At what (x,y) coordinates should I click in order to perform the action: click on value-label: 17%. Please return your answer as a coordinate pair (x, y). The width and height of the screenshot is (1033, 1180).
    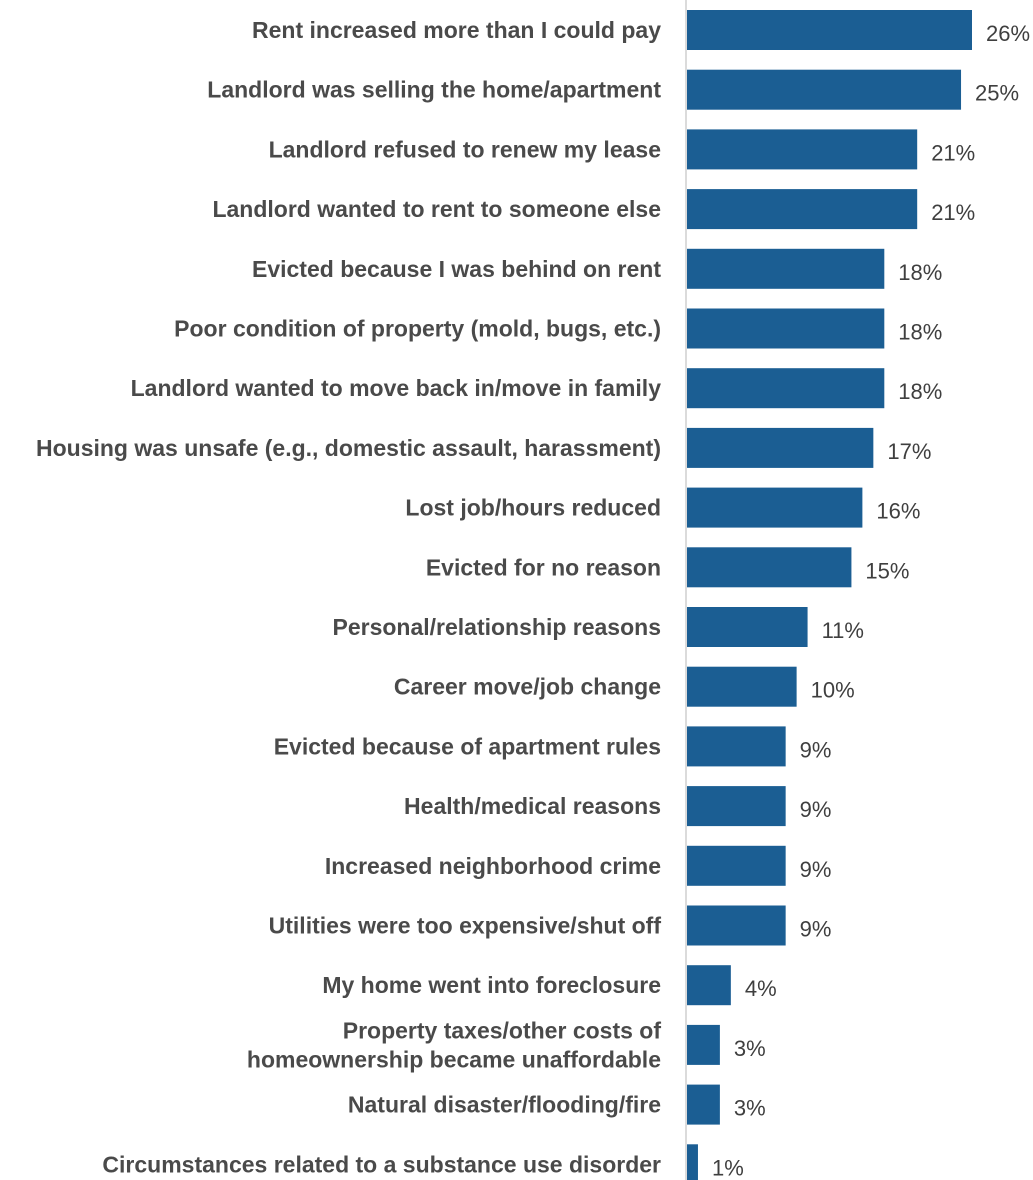
    Looking at the image, I should click on (909, 451).